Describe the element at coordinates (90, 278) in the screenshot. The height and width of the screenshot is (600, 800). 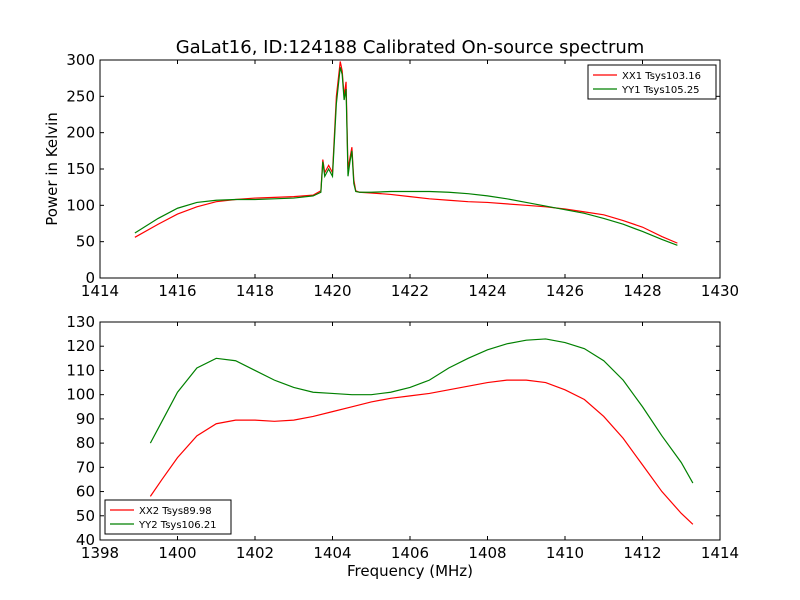
I see `top-y-tick-label: 0` at that location.